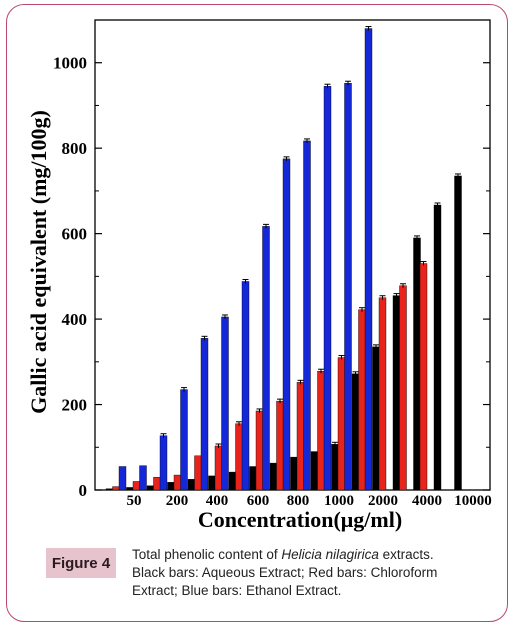  Describe the element at coordinates (83, 490) in the screenshot. I see `y-tick-label: 0` at that location.